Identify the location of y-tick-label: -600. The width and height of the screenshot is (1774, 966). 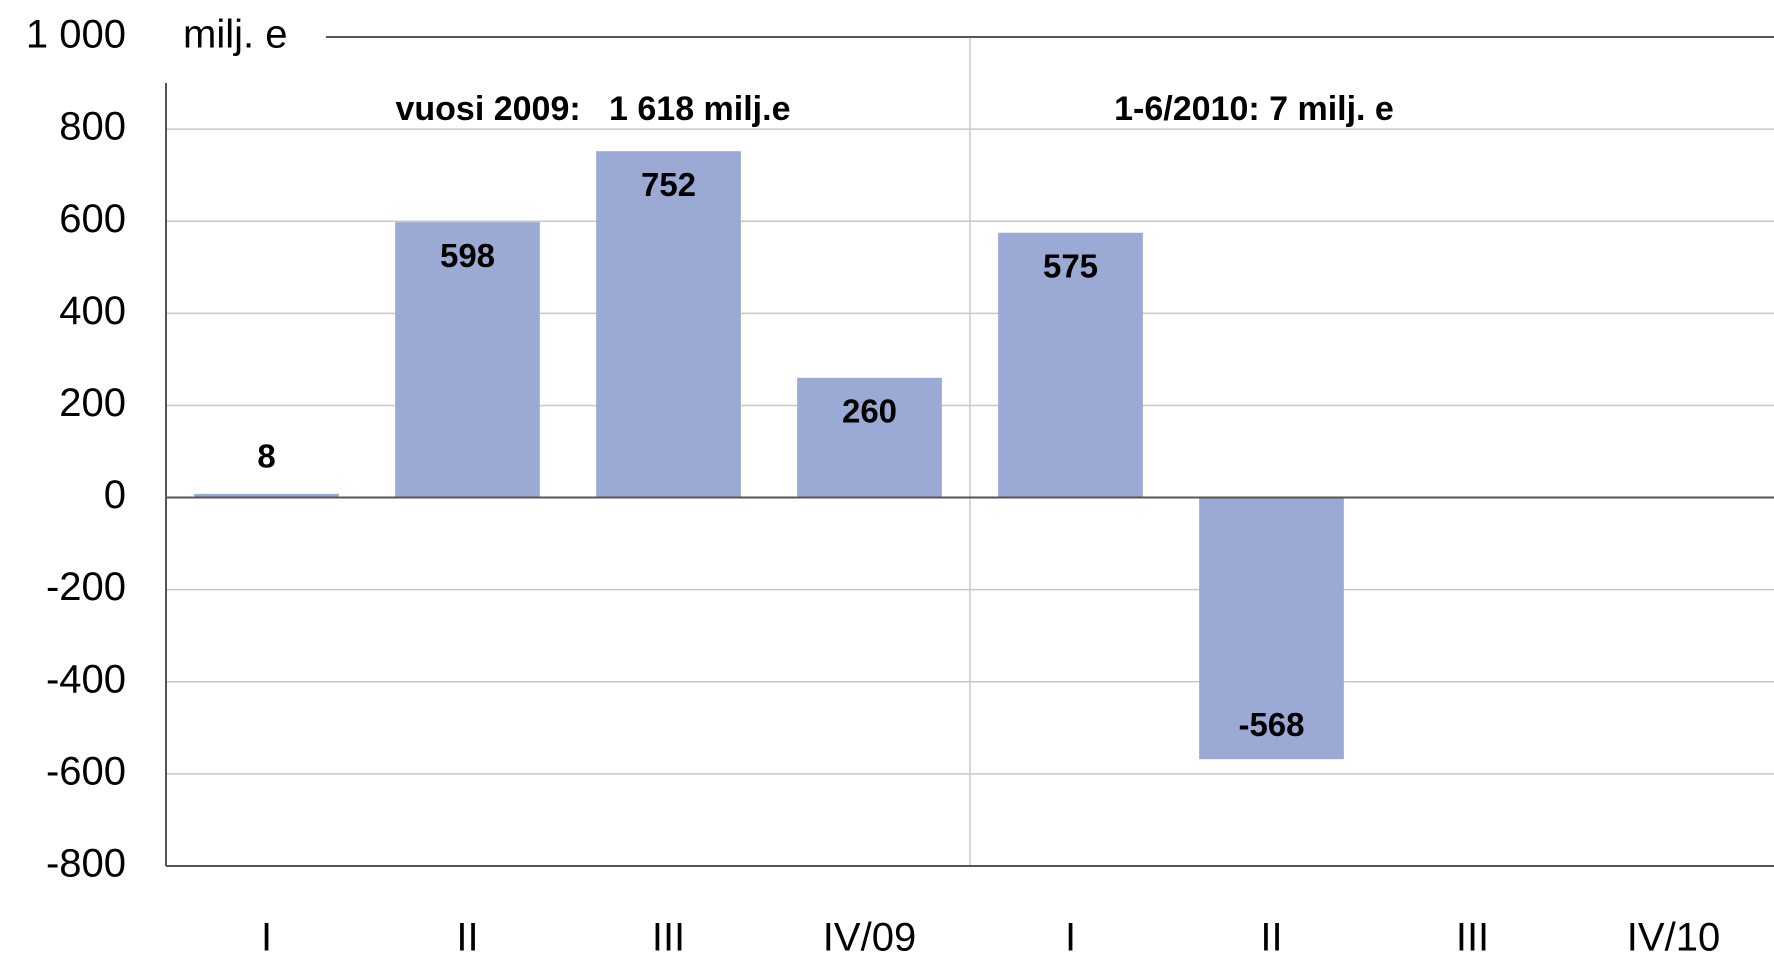
(86, 771).